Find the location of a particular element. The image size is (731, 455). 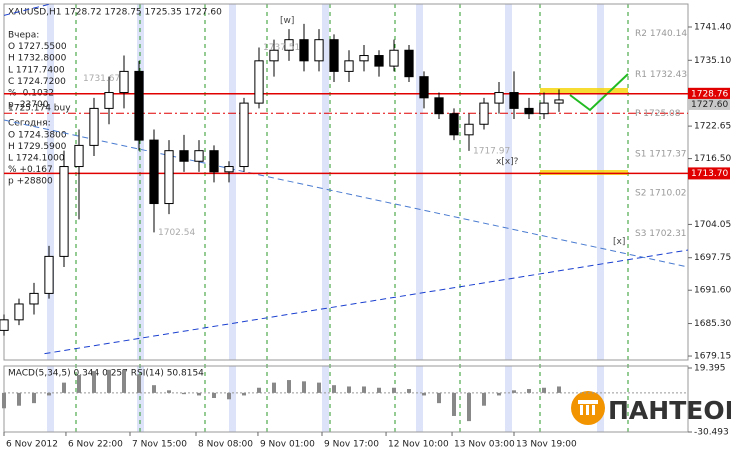

info-line: % +0.167 is located at coordinates (30, 170).